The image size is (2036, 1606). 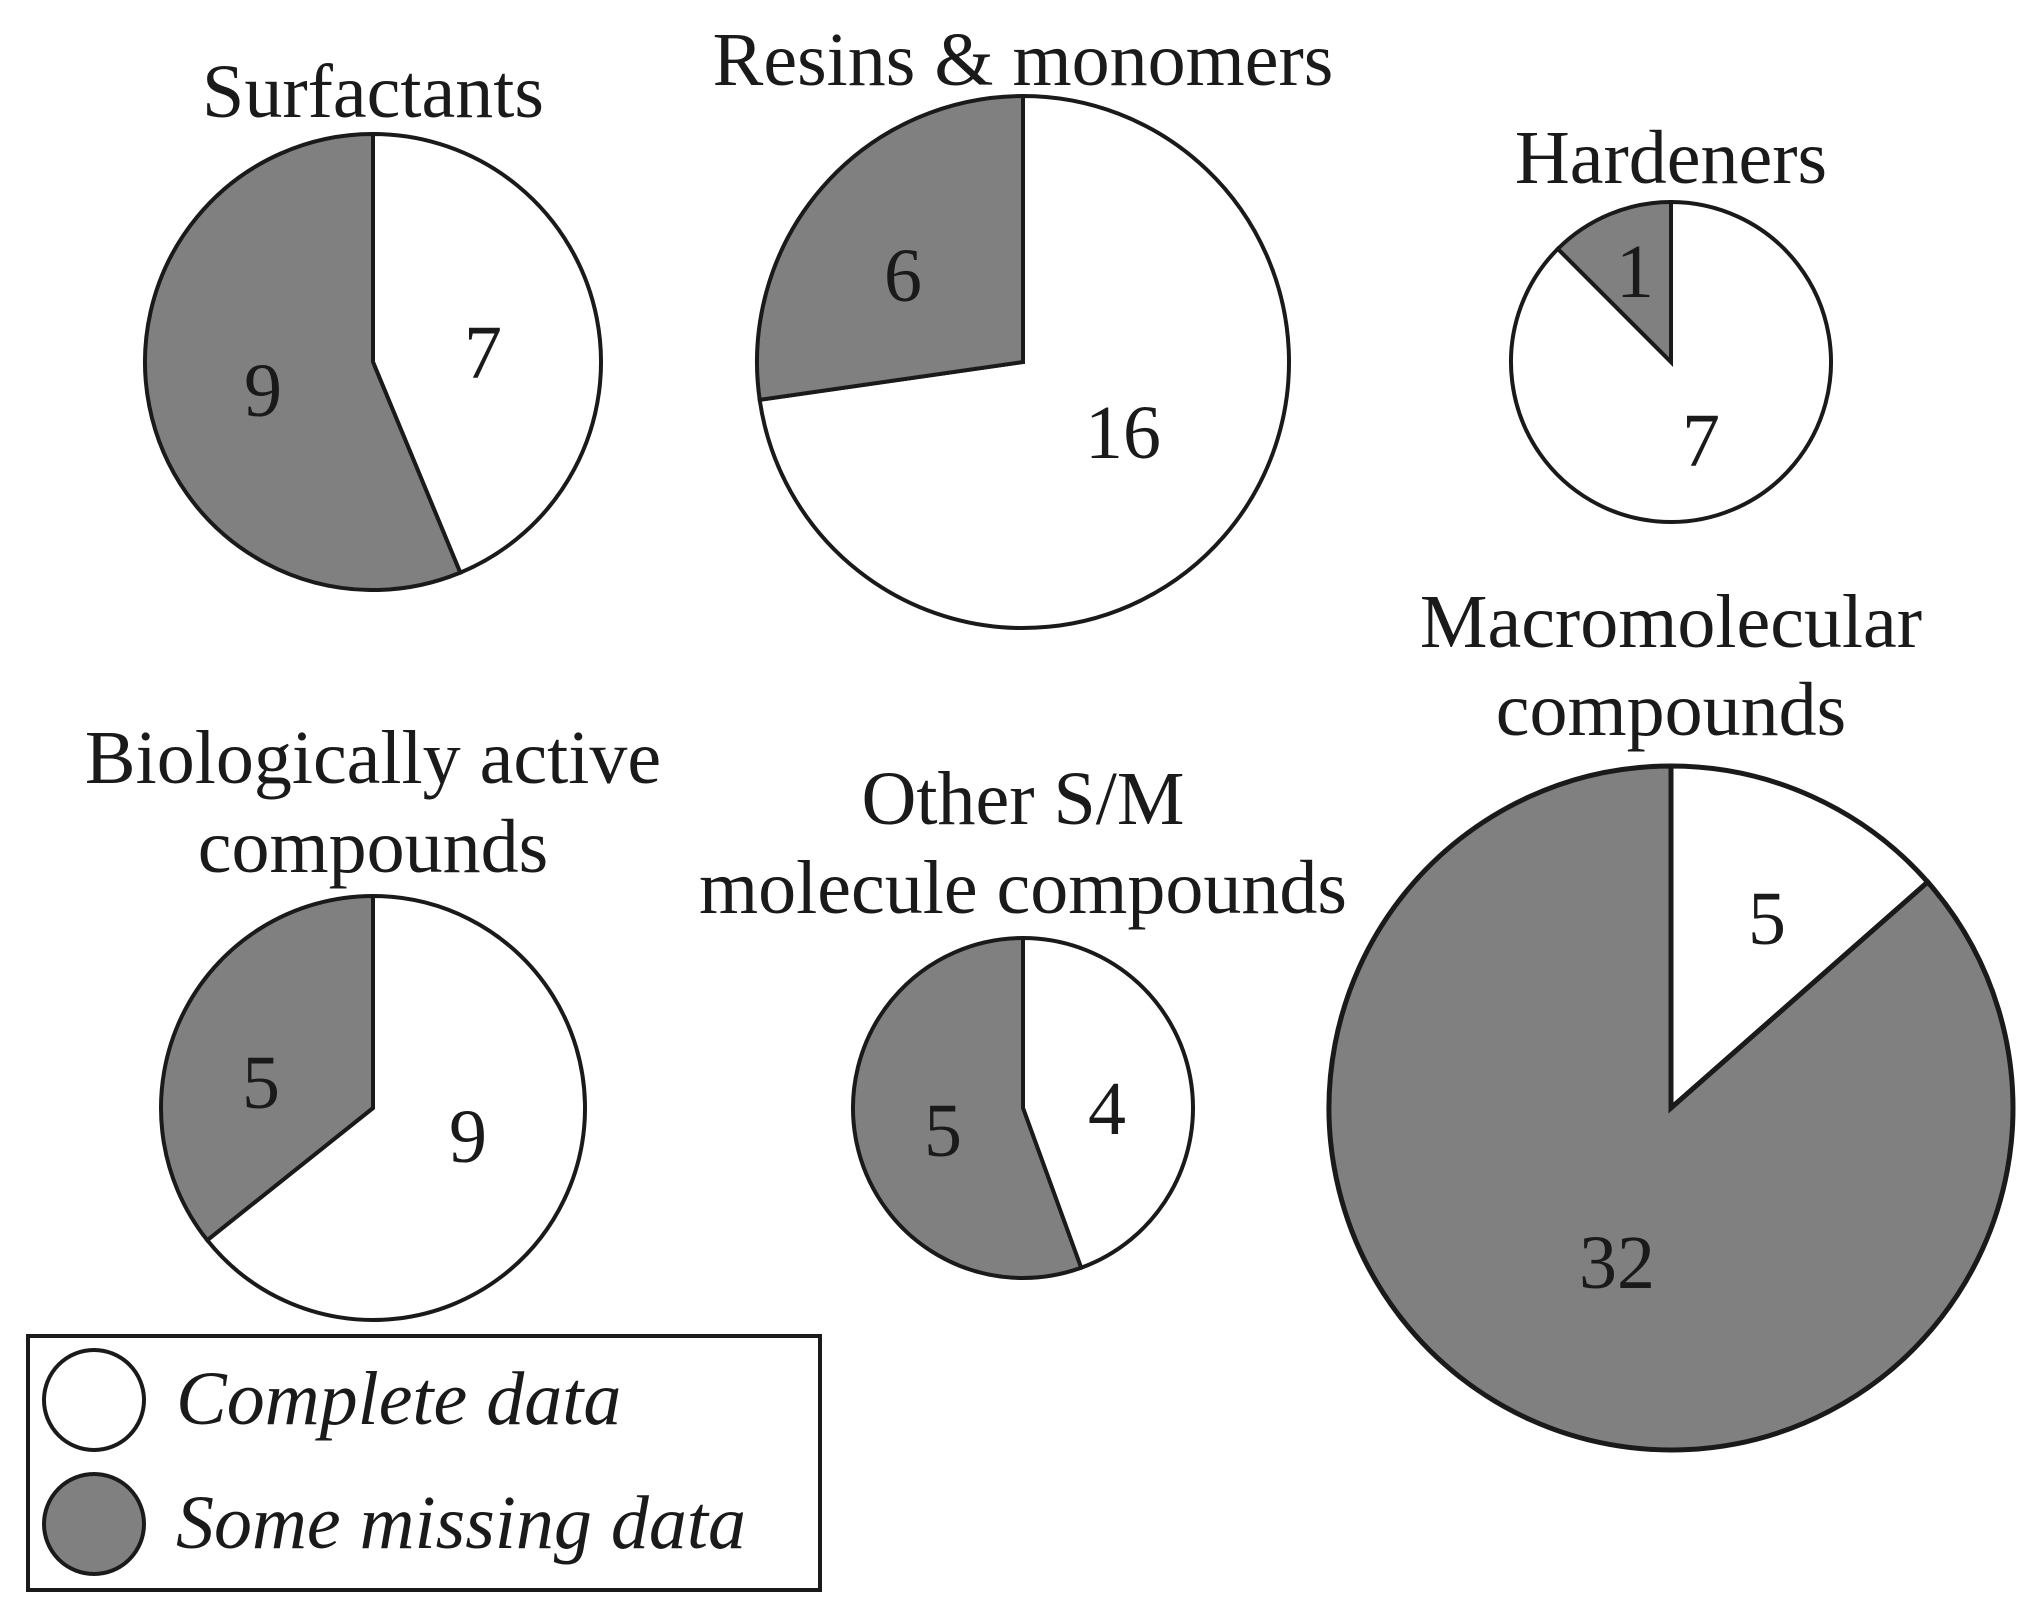 What do you see at coordinates (1635, 272) in the screenshot?
I see `pie-value-label-missing: 1` at bounding box center [1635, 272].